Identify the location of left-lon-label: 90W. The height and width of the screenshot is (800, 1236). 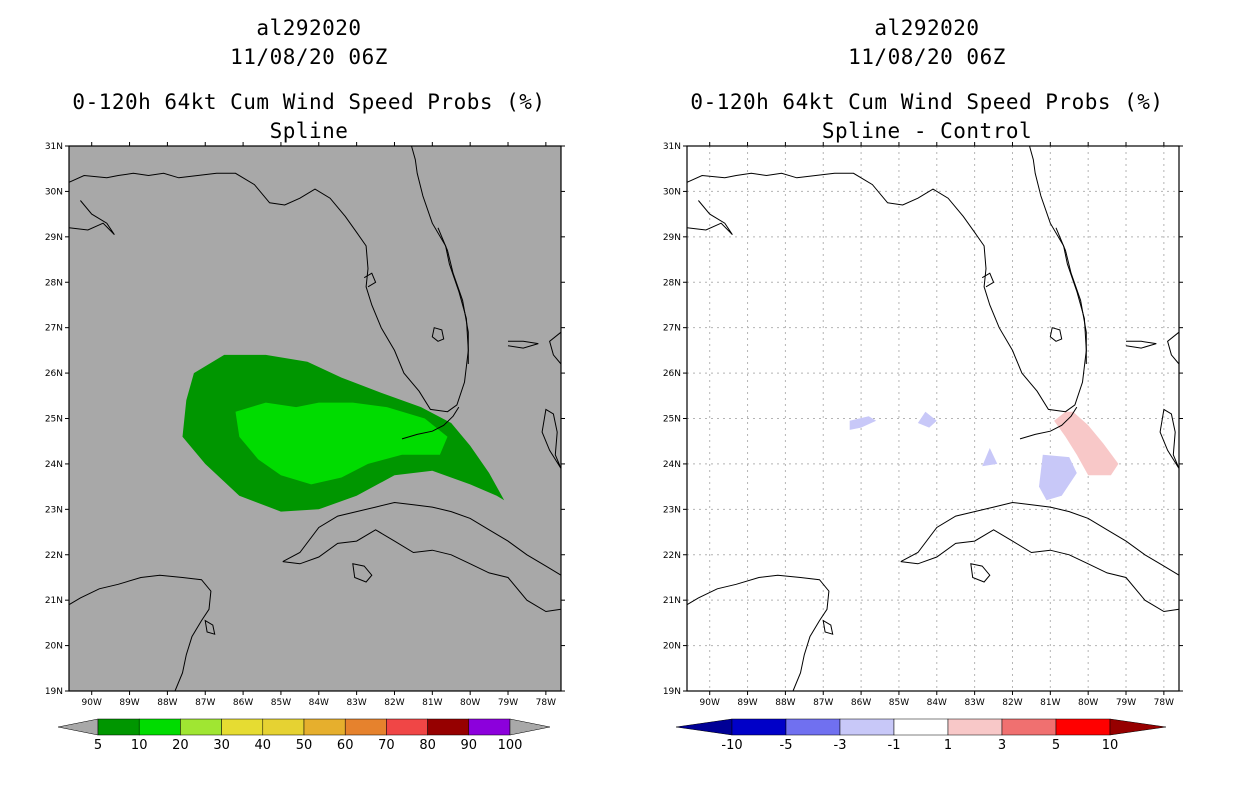
(92, 703).